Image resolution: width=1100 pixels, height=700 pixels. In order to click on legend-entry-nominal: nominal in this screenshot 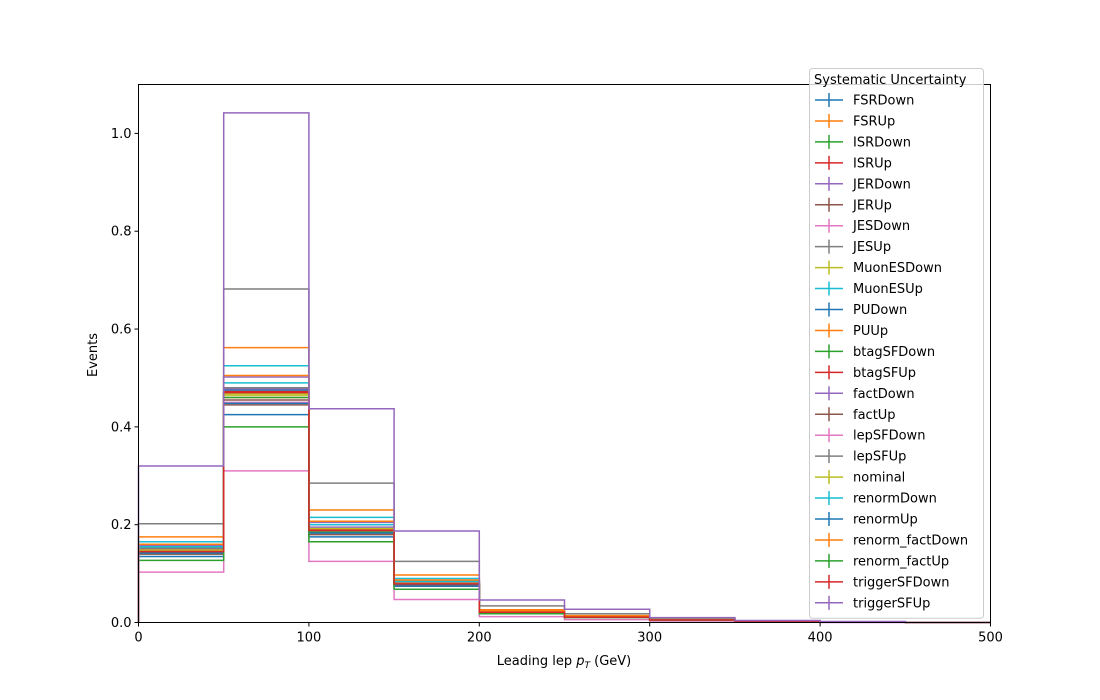, I will do `click(860, 478)`.